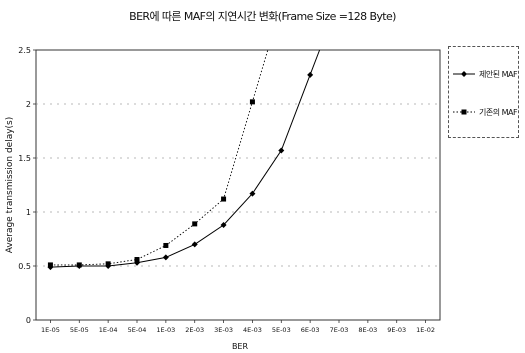 Image resolution: width=525 pixels, height=353 pixels. What do you see at coordinates (498, 74) in the screenshot?
I see `legend-label-proposed: 제안된 MAF` at bounding box center [498, 74].